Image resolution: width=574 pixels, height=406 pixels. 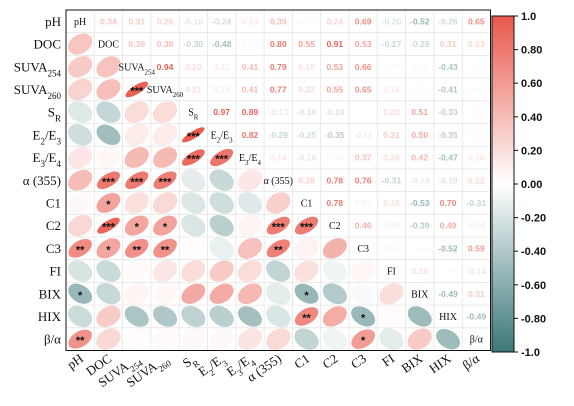 I want to click on correlation-value-label: 0.05, so click(x=419, y=89).